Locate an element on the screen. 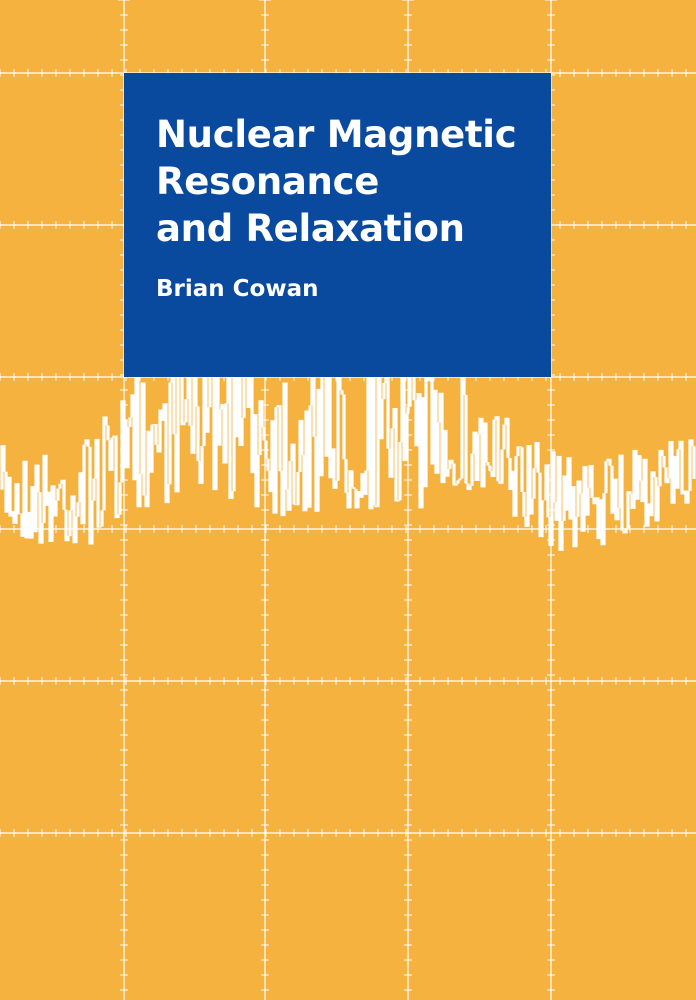 The image size is (696, 1000). title-line-2: Resonance is located at coordinates (268, 181).